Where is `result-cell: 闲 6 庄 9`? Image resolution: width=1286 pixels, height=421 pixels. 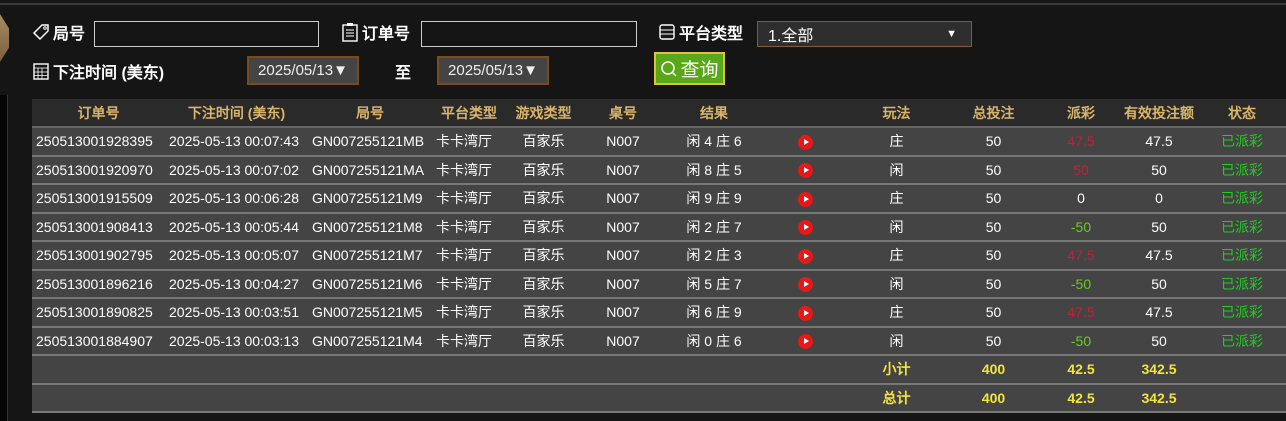 result-cell: 闲 6 庄 9 is located at coordinates (714, 313).